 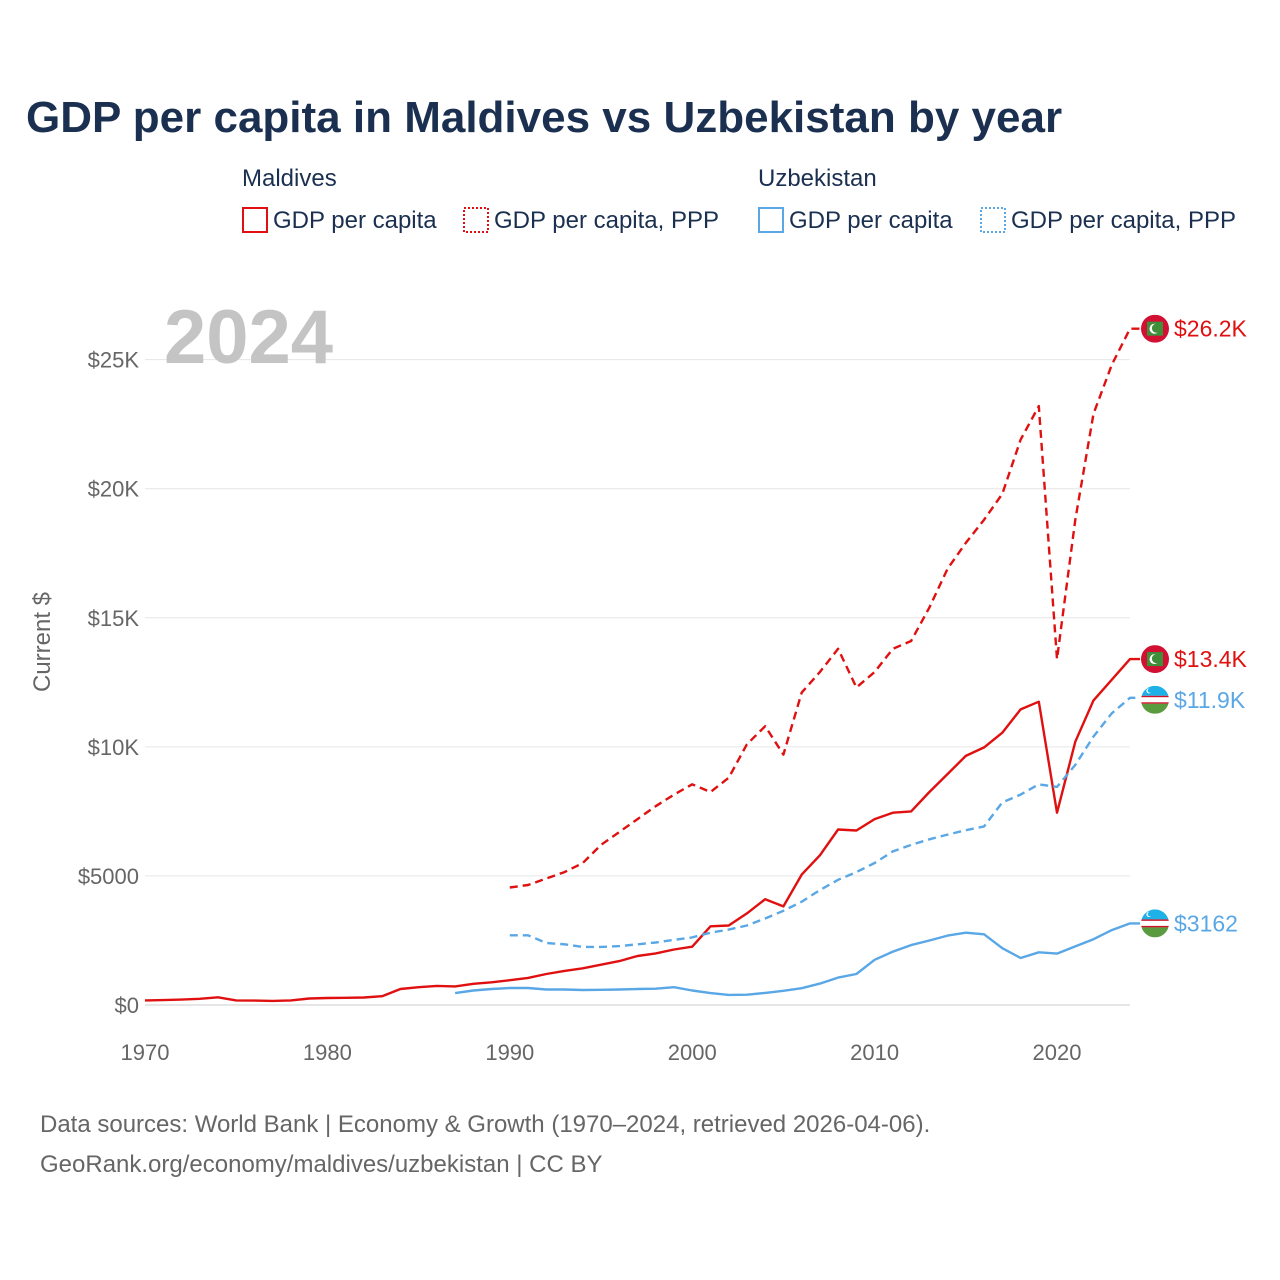 I want to click on y-tick-label: $10K, so click(x=114, y=747).